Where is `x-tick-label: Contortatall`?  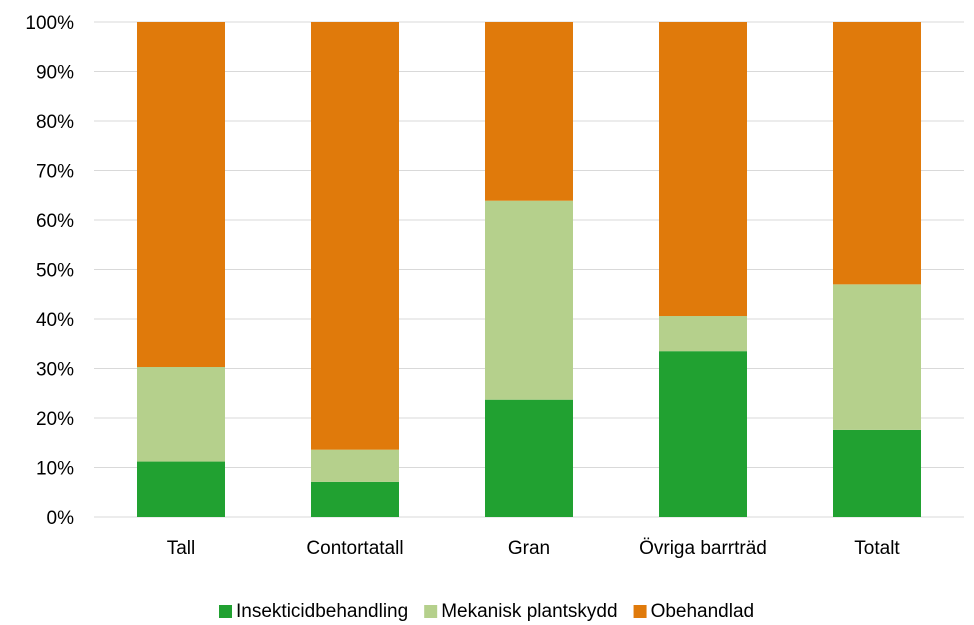
x-tick-label: Contortatall is located at coordinates (354, 548).